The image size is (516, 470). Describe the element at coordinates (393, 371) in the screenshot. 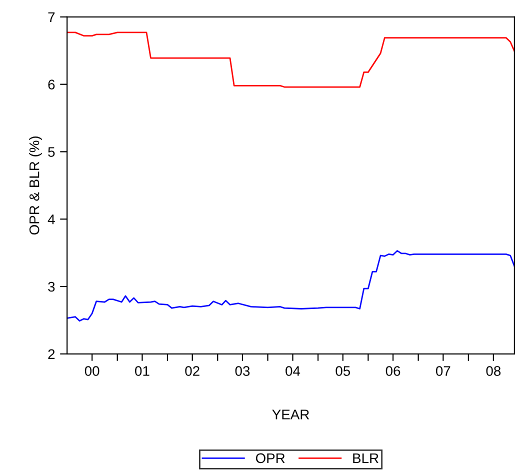

I see `x-tick-label: 06` at that location.